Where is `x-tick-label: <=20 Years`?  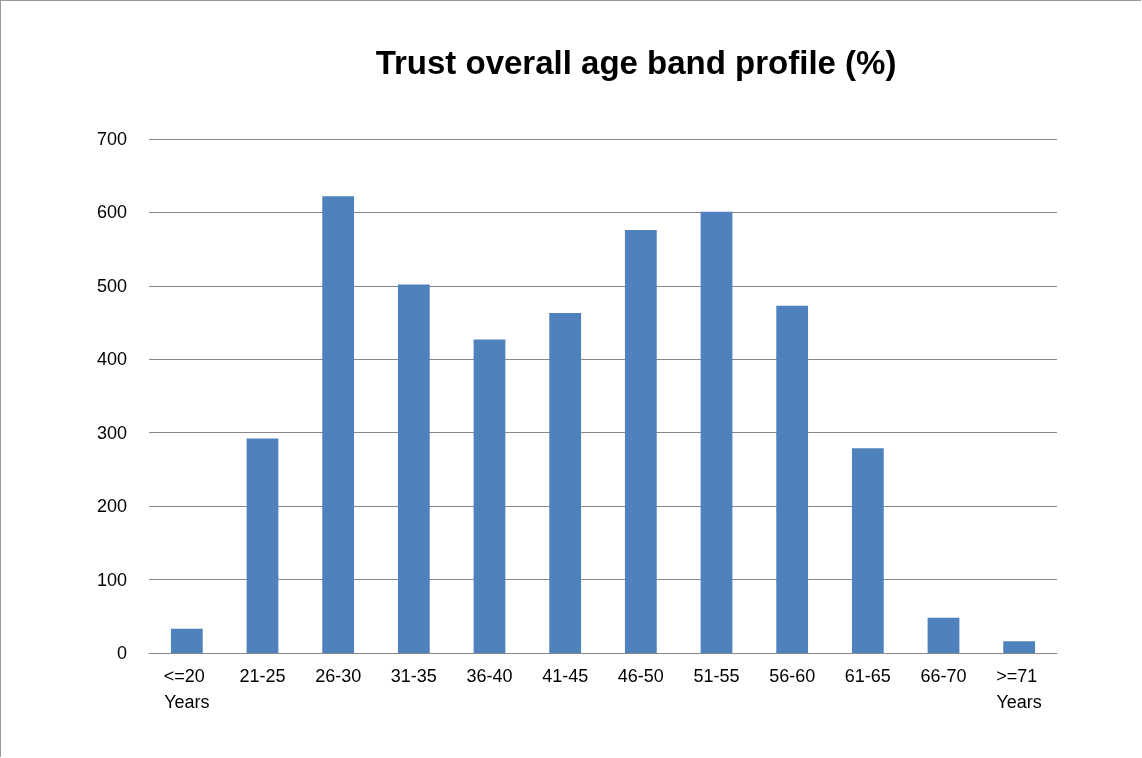 x-tick-label: <=20 Years is located at coordinates (186, 689).